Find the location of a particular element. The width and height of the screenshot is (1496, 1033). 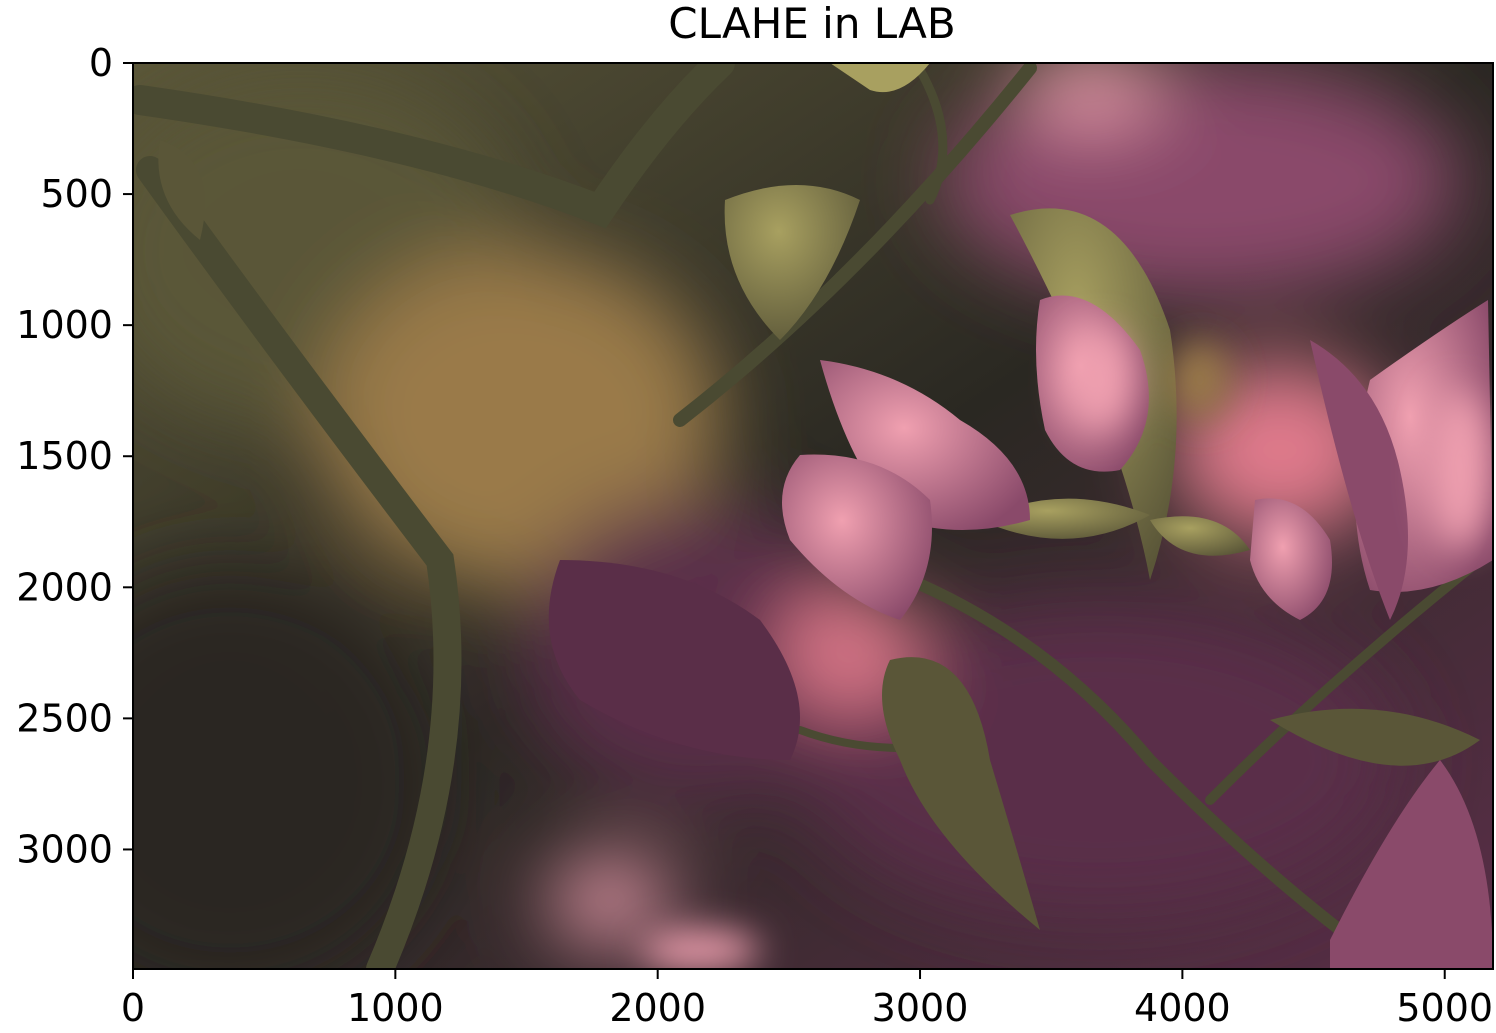

x-tick-label: 0 is located at coordinates (133, 1008).